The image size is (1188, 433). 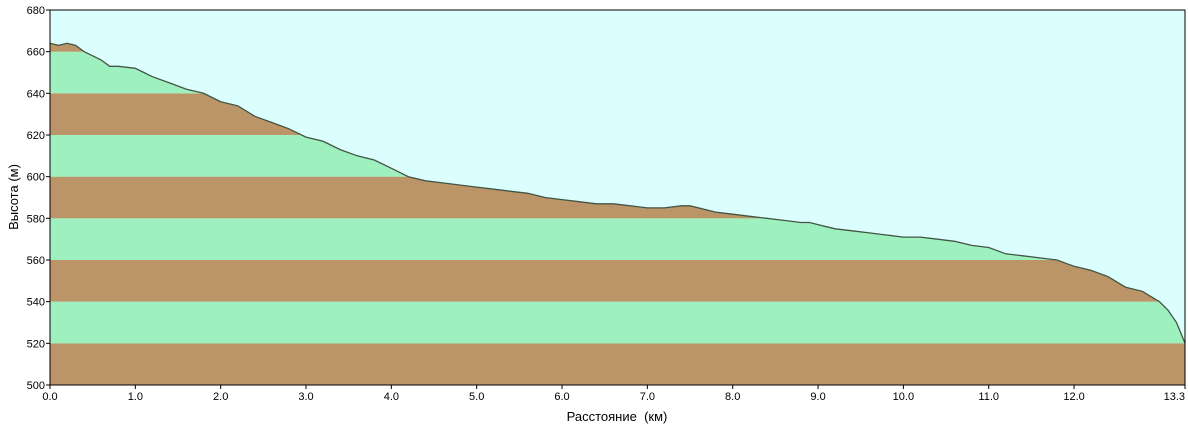 What do you see at coordinates (49, 397) in the screenshot?
I see `x-tick-label: 0.0` at bounding box center [49, 397].